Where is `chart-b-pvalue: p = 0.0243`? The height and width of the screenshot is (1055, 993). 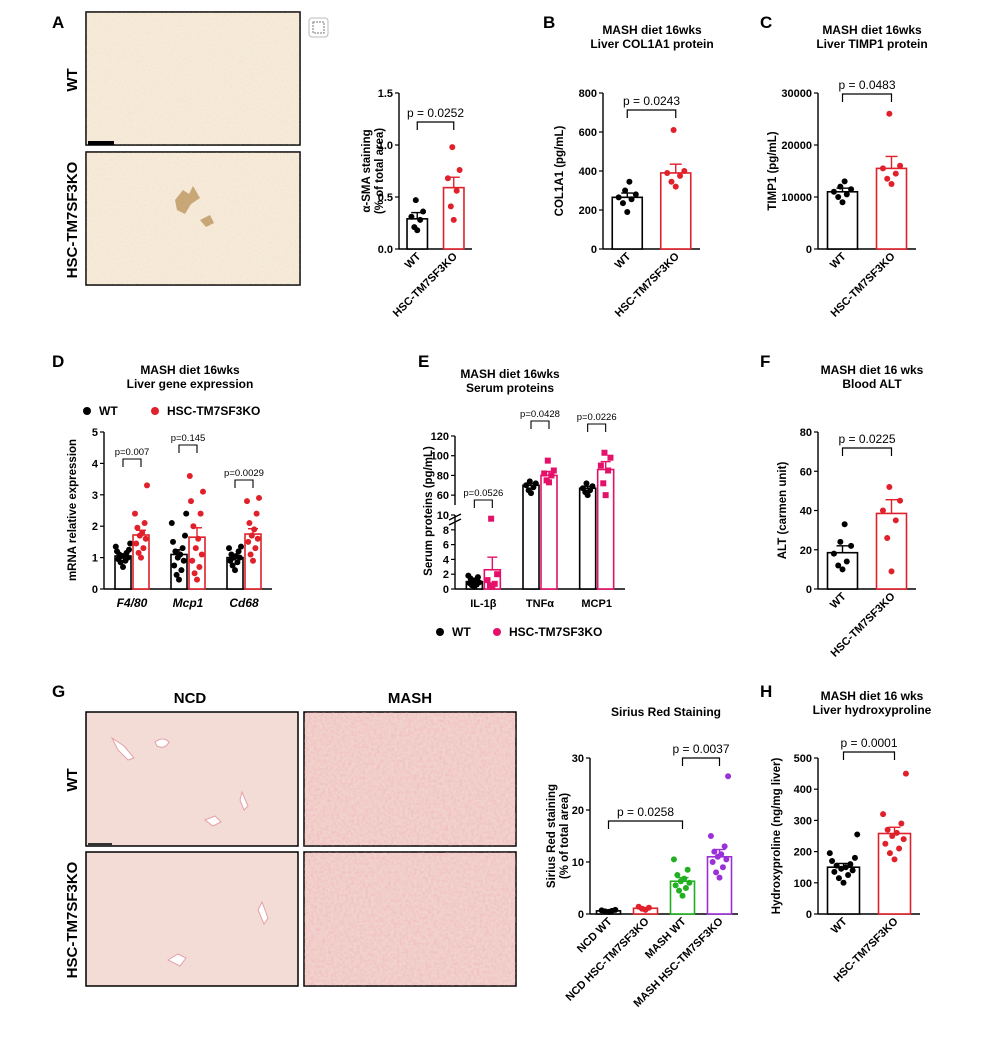 chart-b-pvalue: p = 0.0243 is located at coordinates (651, 101).